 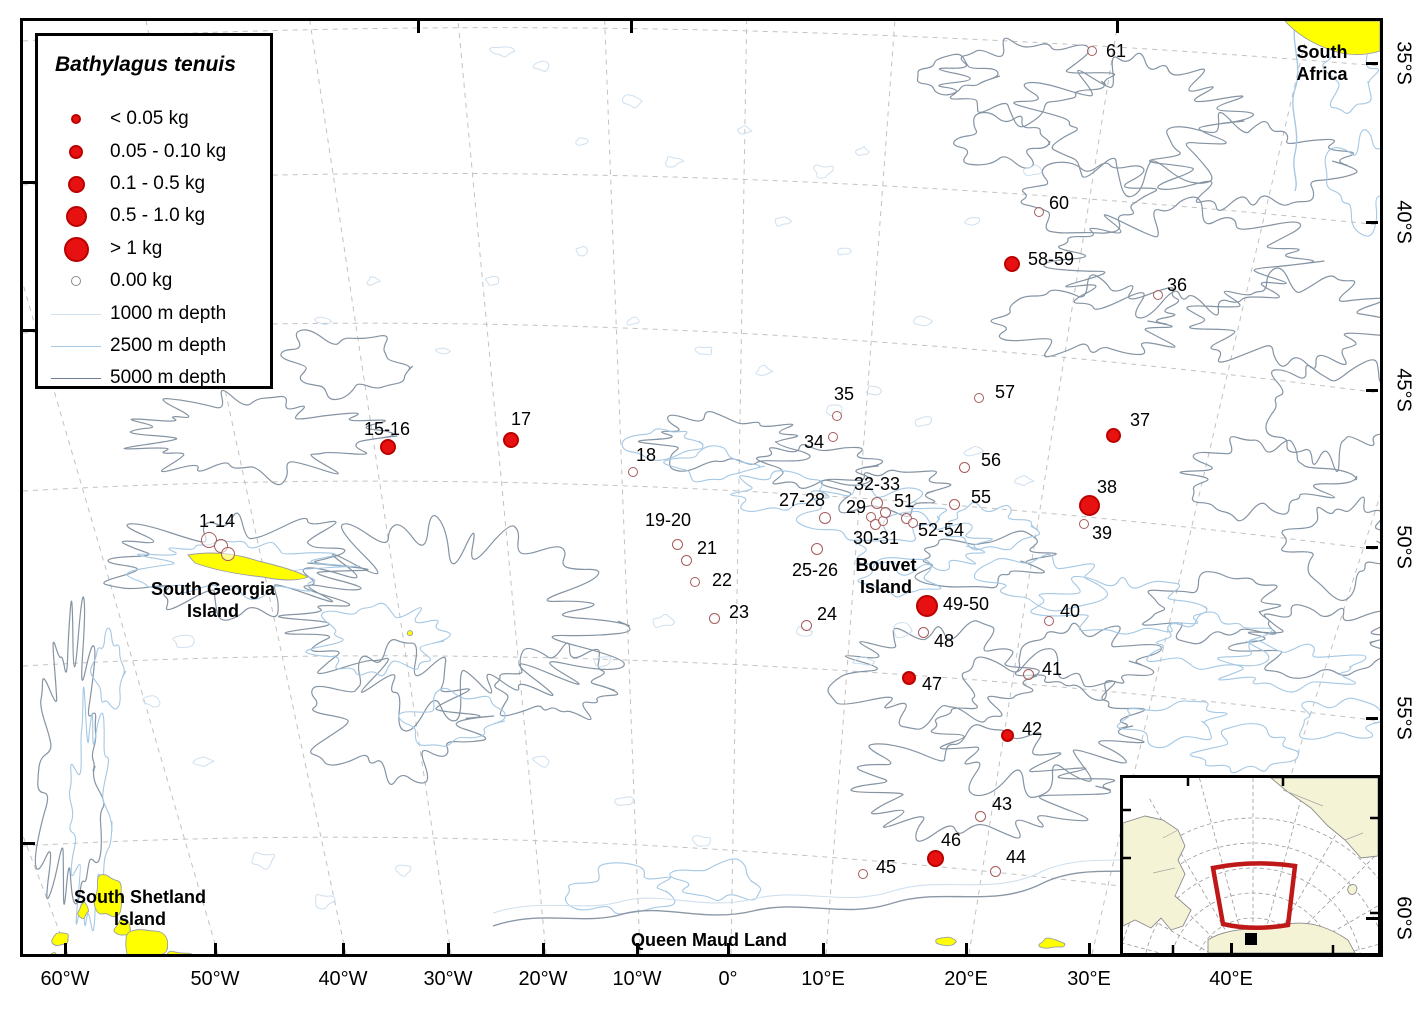 I want to click on legend-item: 0.5 - 1.0 kg, so click(x=154, y=217).